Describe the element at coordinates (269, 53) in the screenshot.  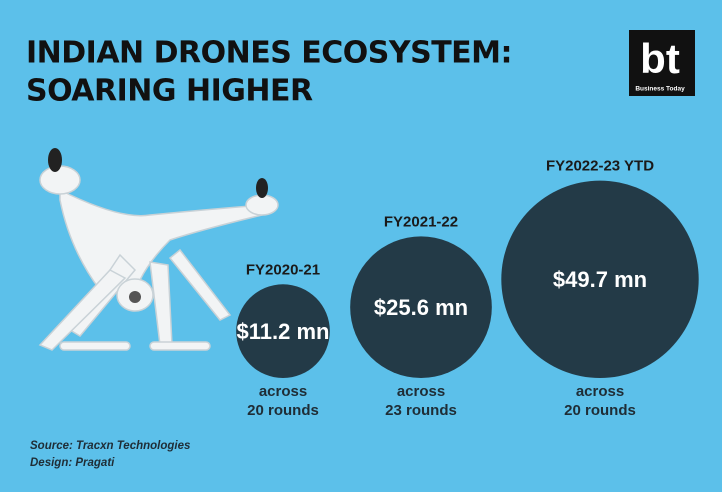
I see `title-line: INDIAN DRONES ECOSYSTEM:` at that location.